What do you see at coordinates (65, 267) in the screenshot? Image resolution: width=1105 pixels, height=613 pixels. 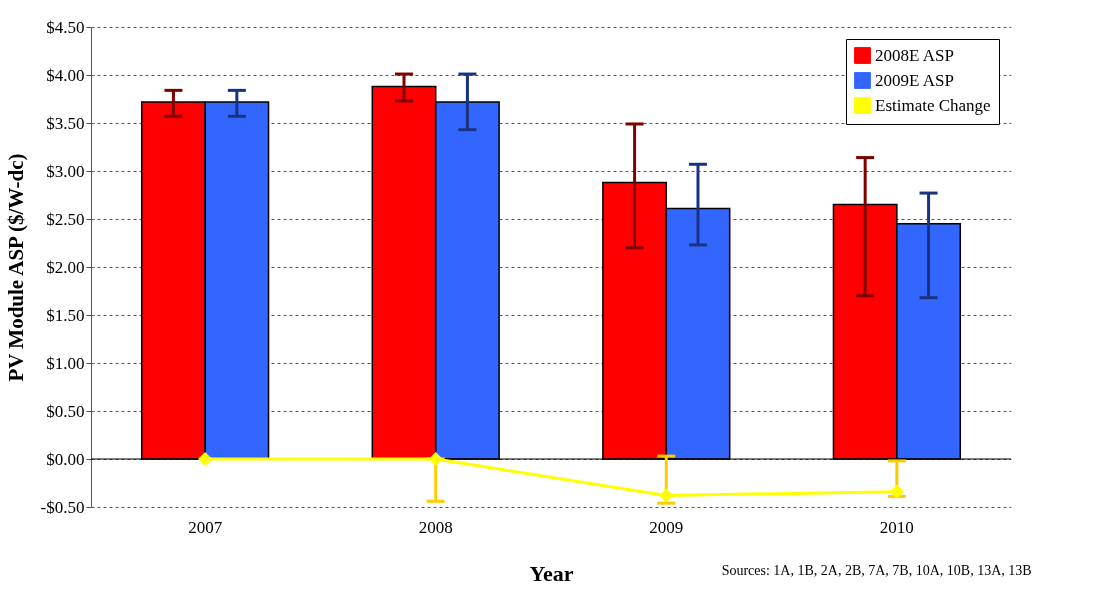 I see `y-tick-label: $2.00` at bounding box center [65, 267].